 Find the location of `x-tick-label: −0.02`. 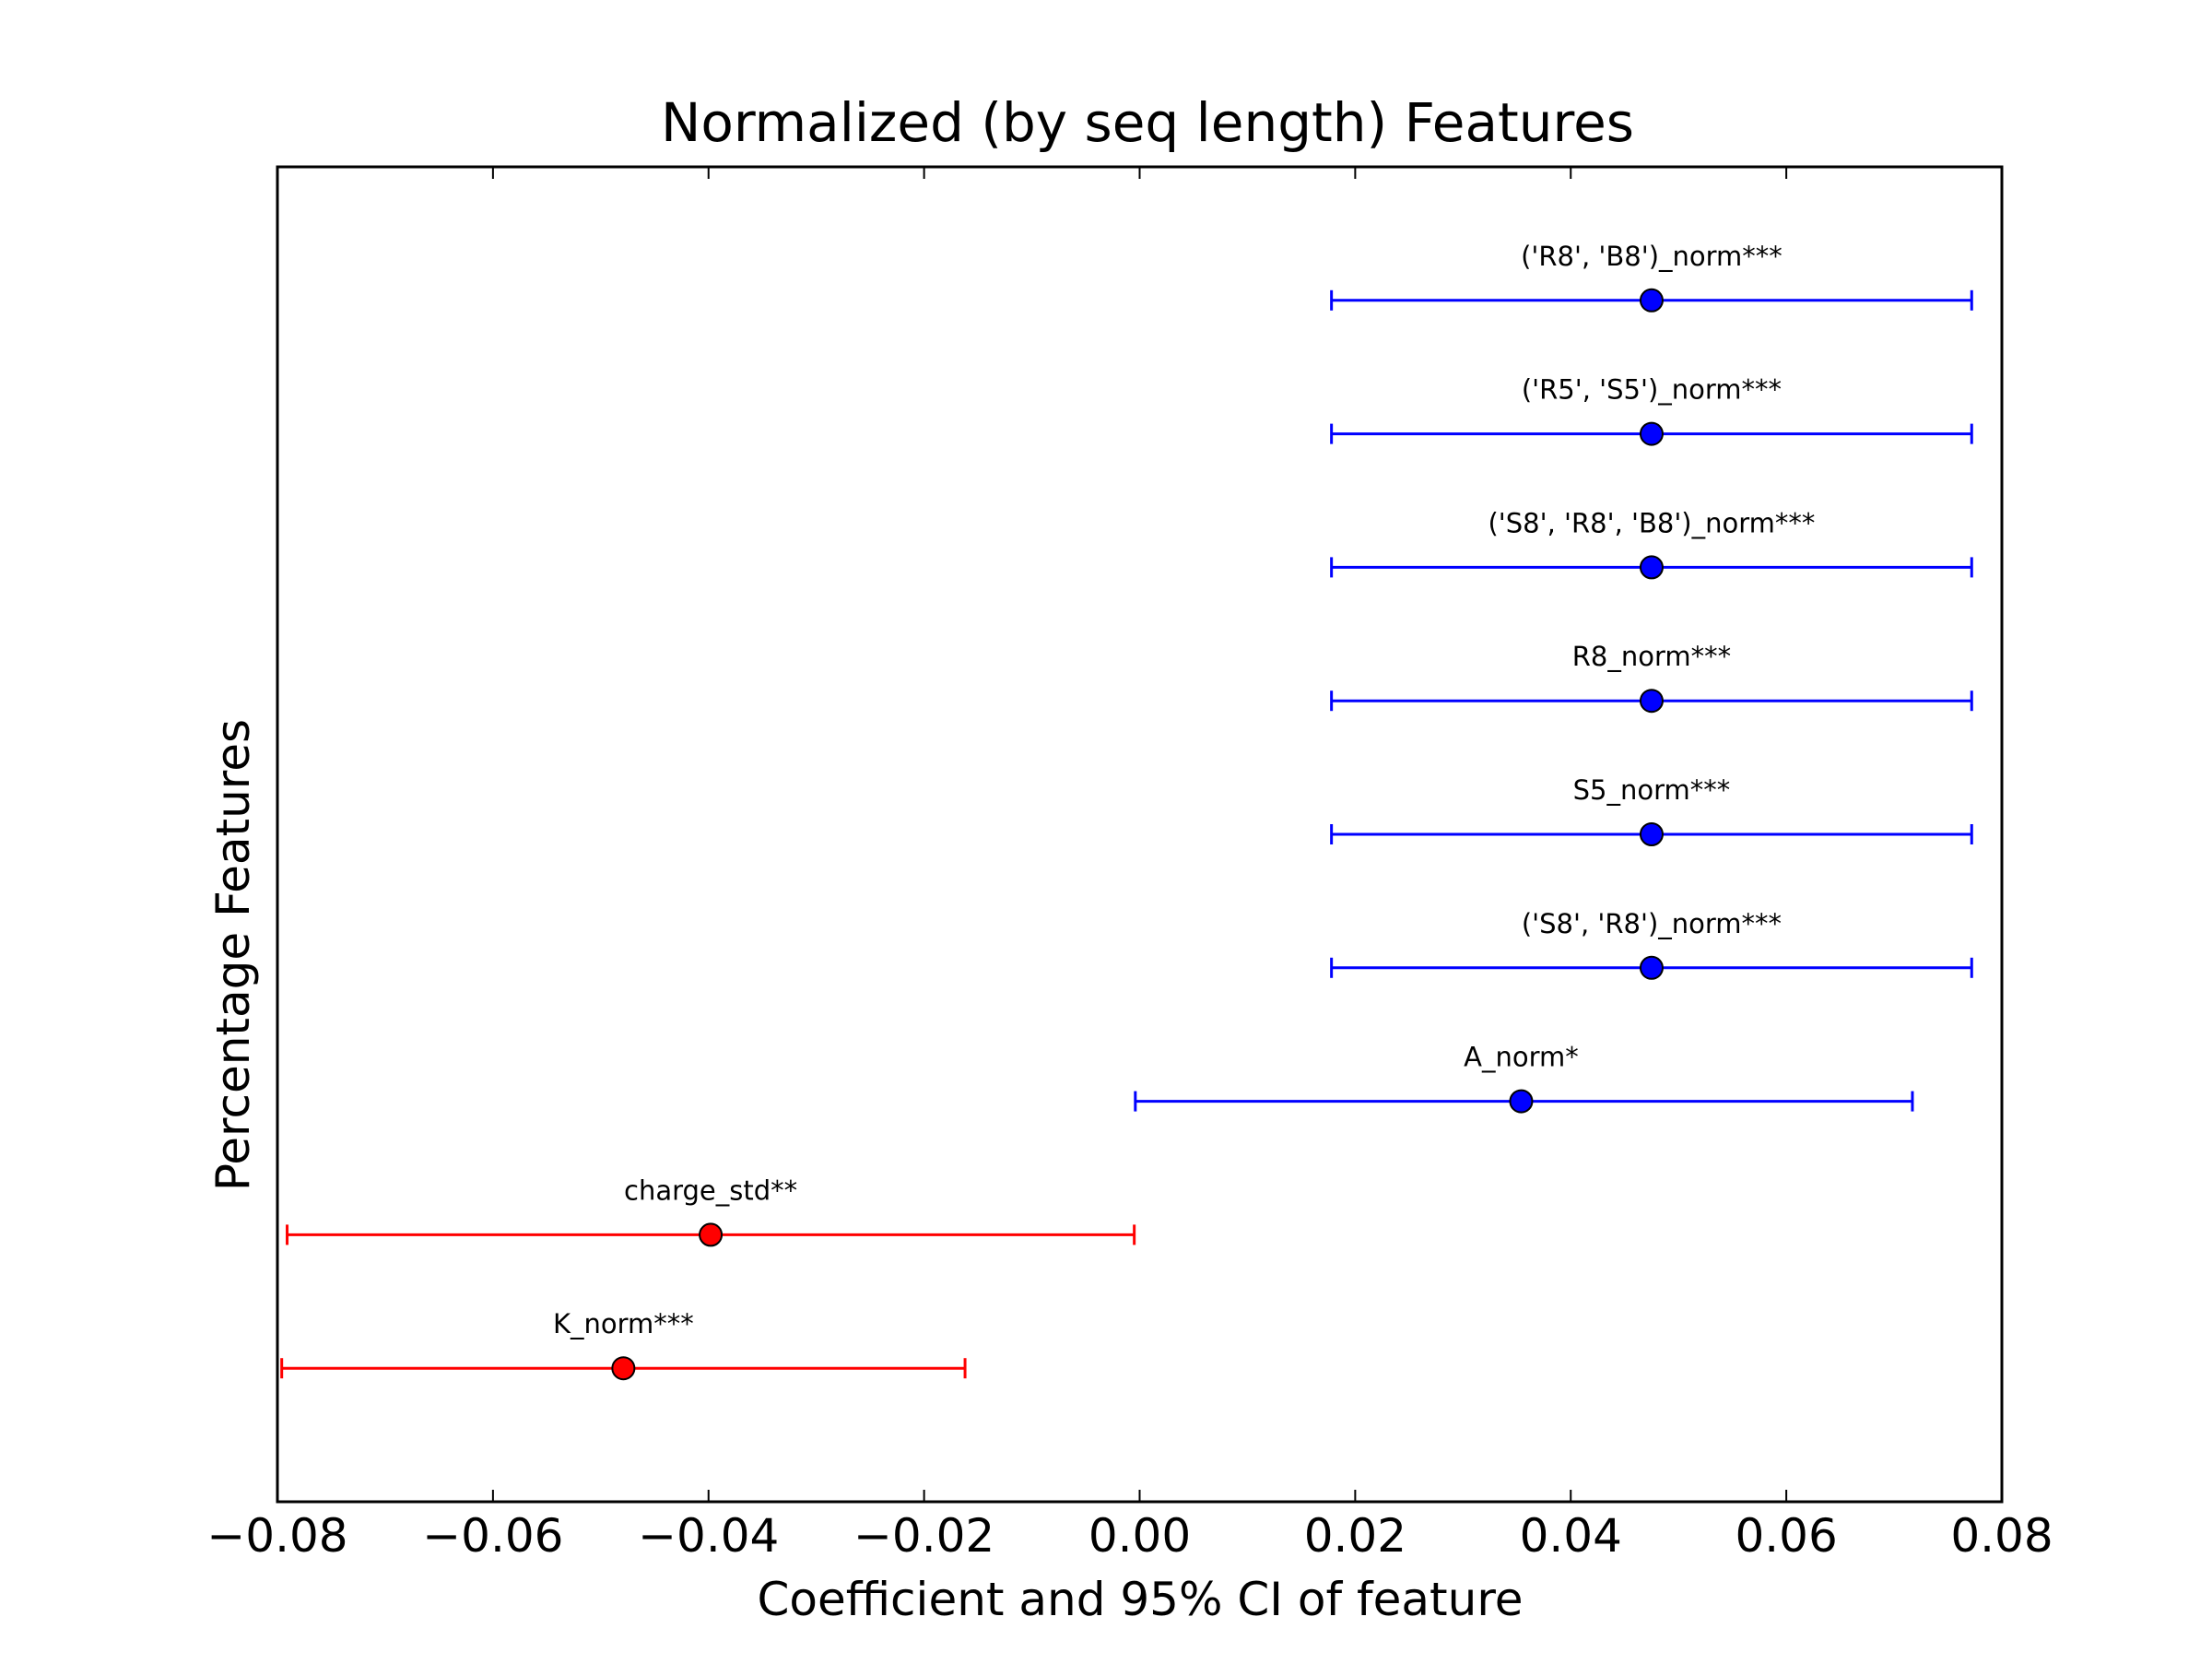

x-tick-label: −0.02 is located at coordinates (923, 1536).